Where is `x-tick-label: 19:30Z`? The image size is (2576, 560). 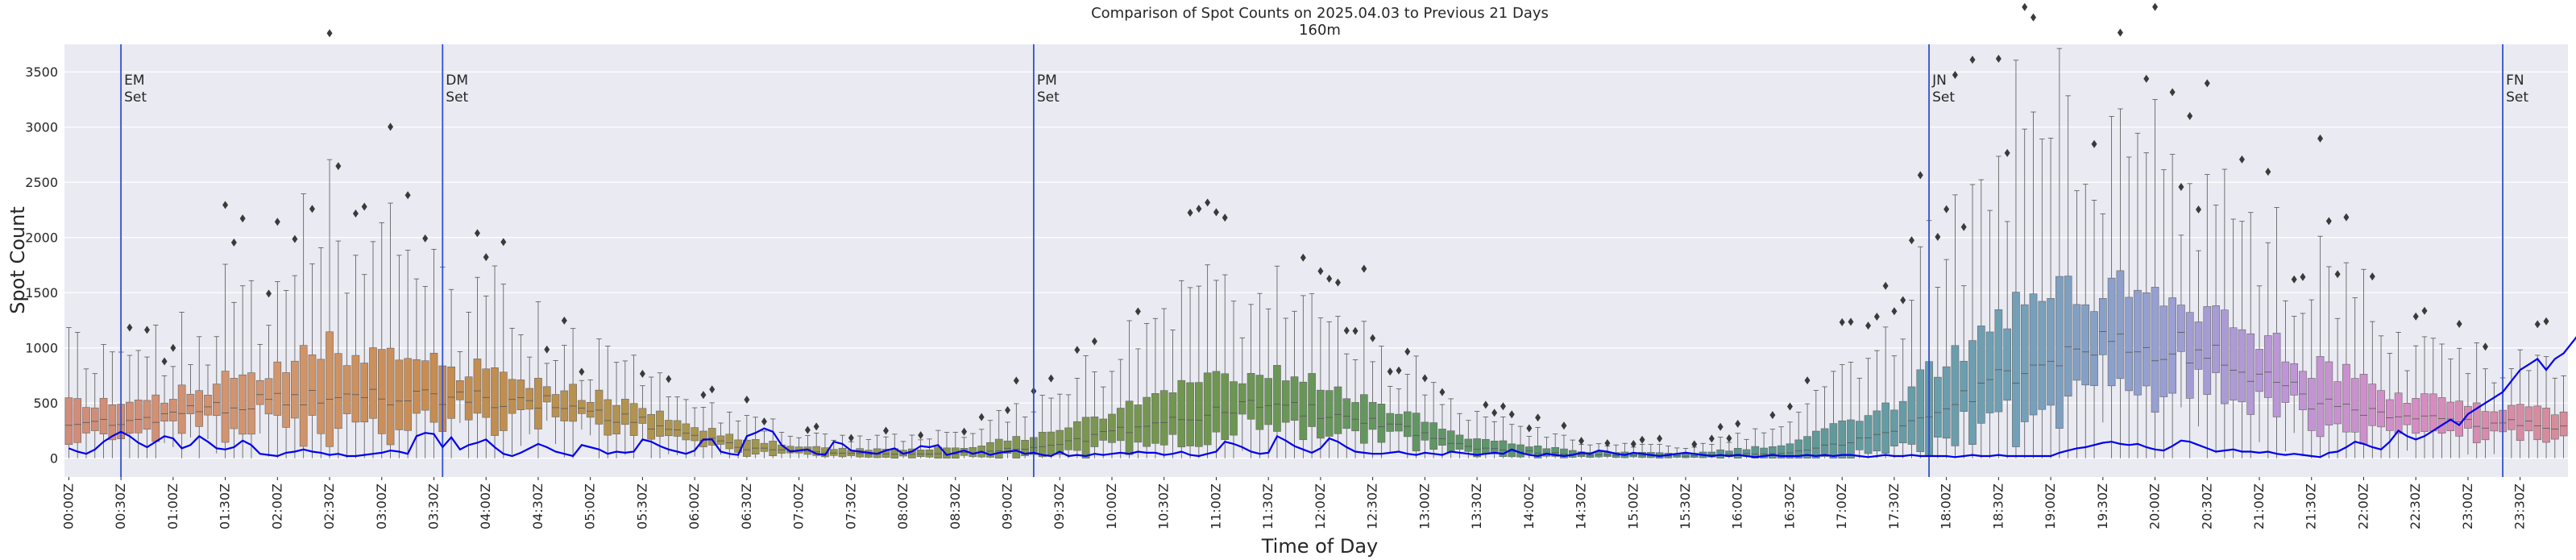
x-tick-label: 19:30Z is located at coordinates (2102, 506).